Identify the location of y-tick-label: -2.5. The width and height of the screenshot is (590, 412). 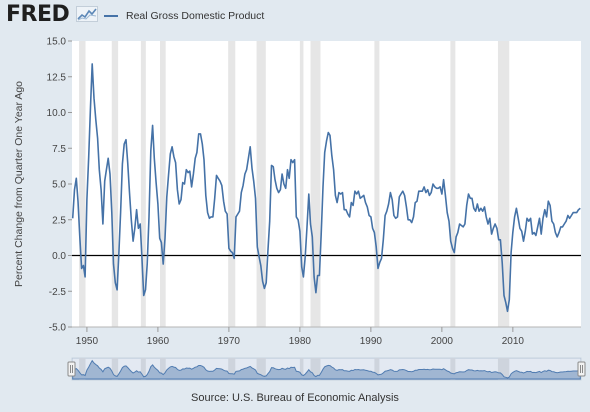
(58, 292).